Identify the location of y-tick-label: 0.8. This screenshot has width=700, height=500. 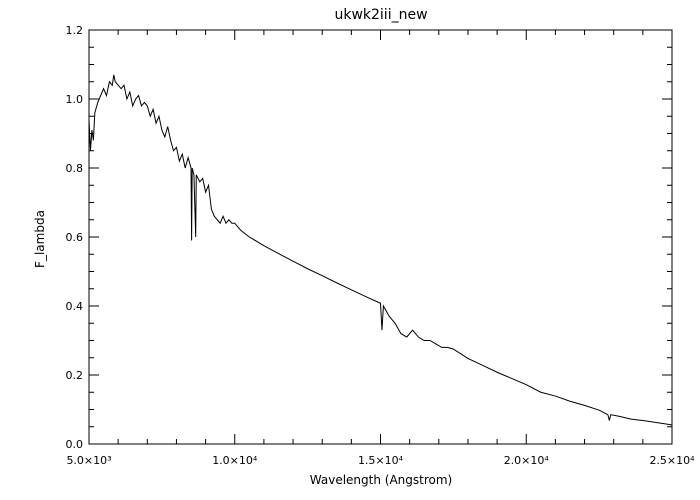
(75, 168).